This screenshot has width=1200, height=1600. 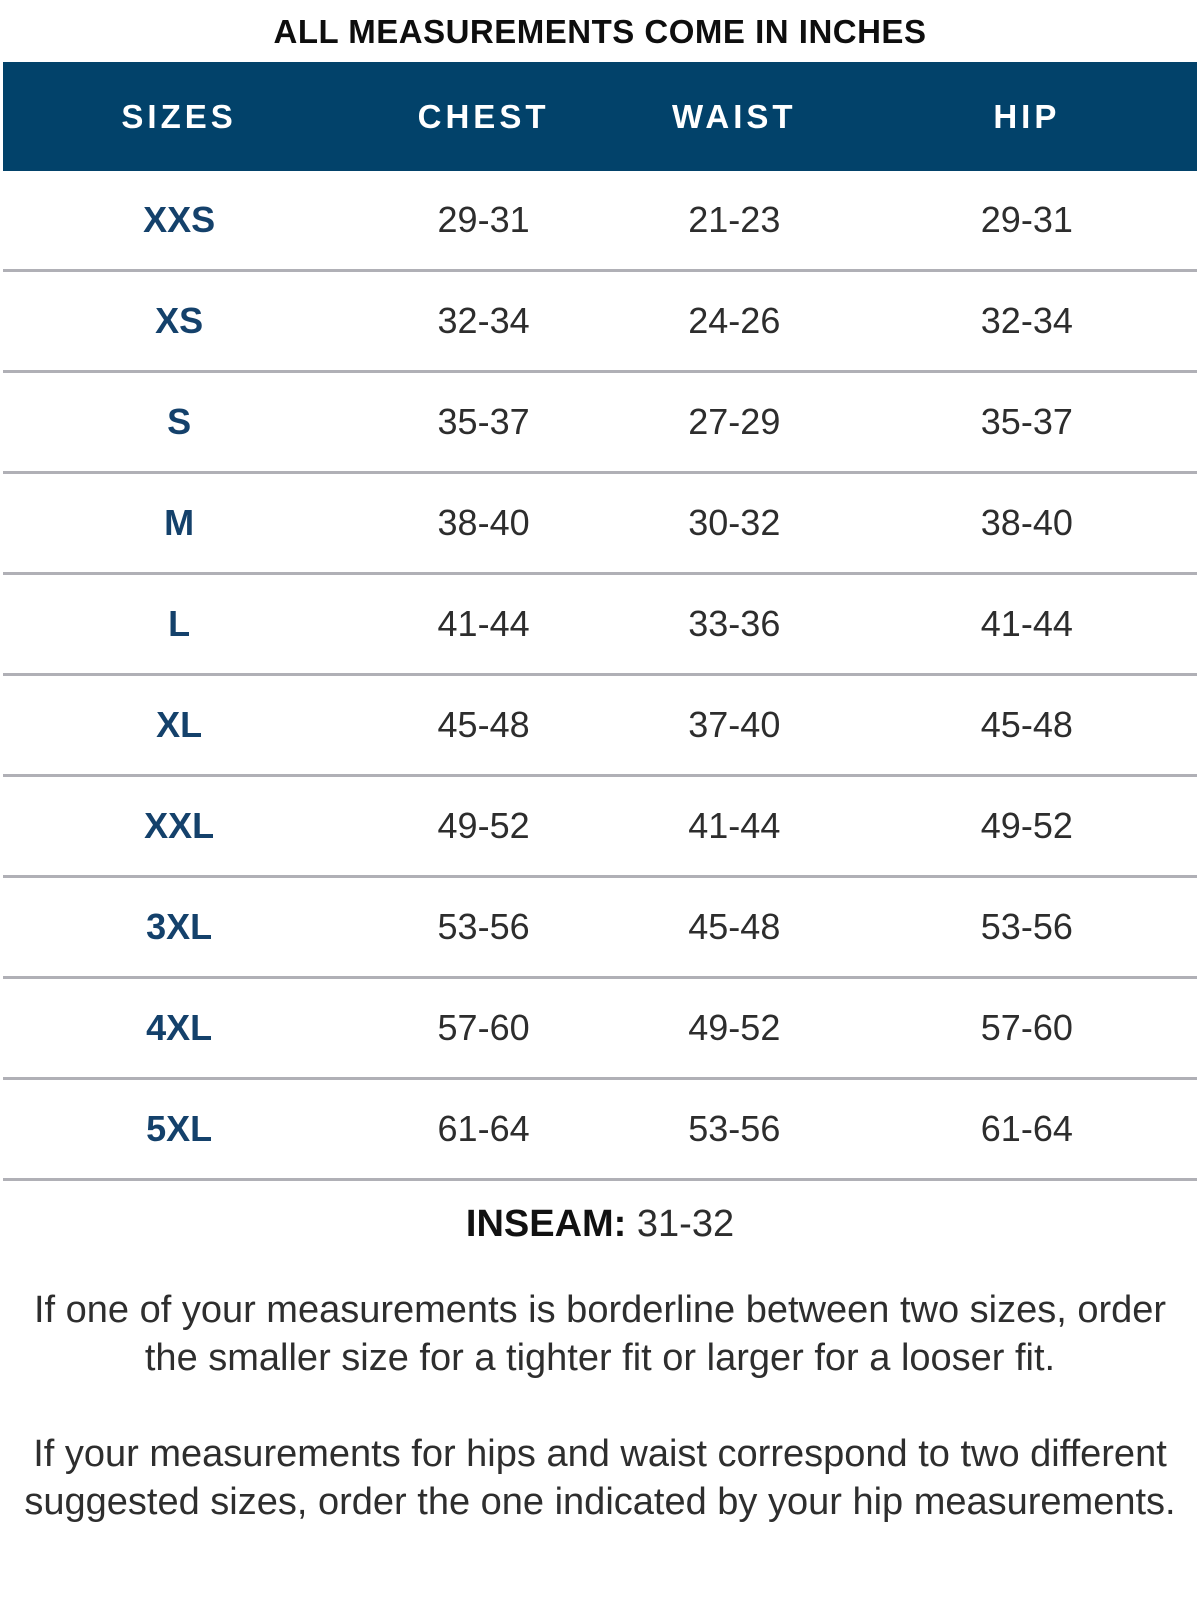 I want to click on table-header-row: SIZES CHEST WAIST HIP, so click(x=600, y=116).